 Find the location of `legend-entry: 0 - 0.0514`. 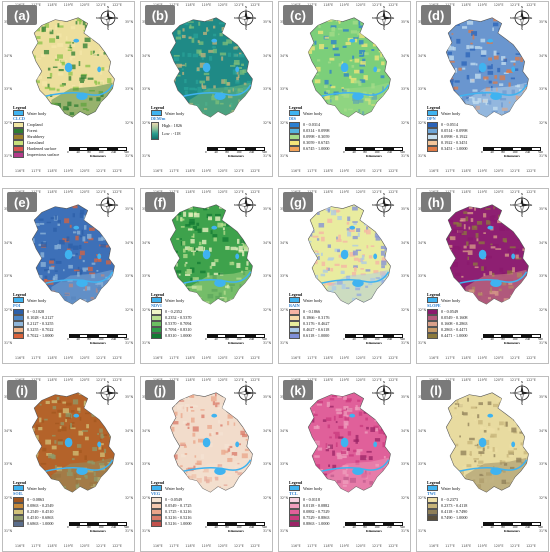

legend-entry: 0 - 0.0514 is located at coordinates (461, 124).